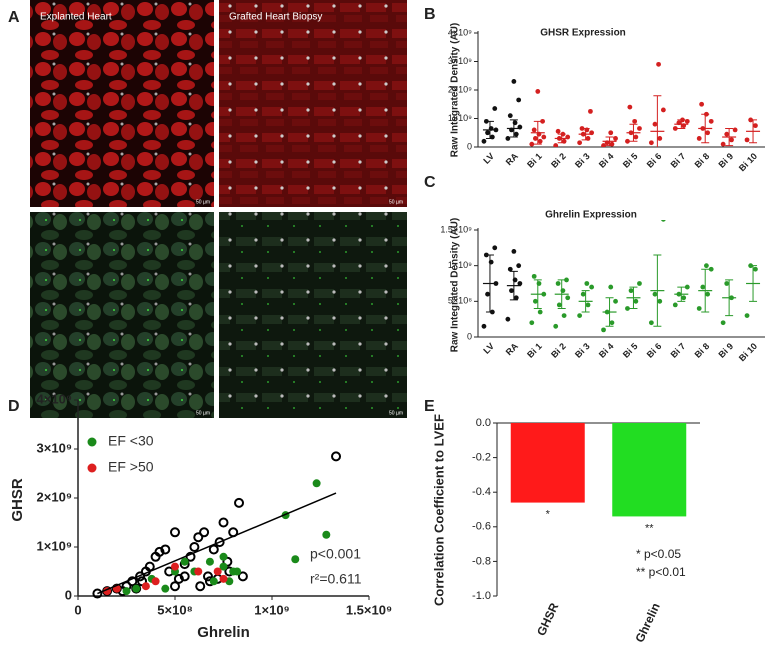 The height and width of the screenshot is (648, 768). Describe the element at coordinates (658, 554) in the screenshot. I see `note: * p<0.05` at that location.